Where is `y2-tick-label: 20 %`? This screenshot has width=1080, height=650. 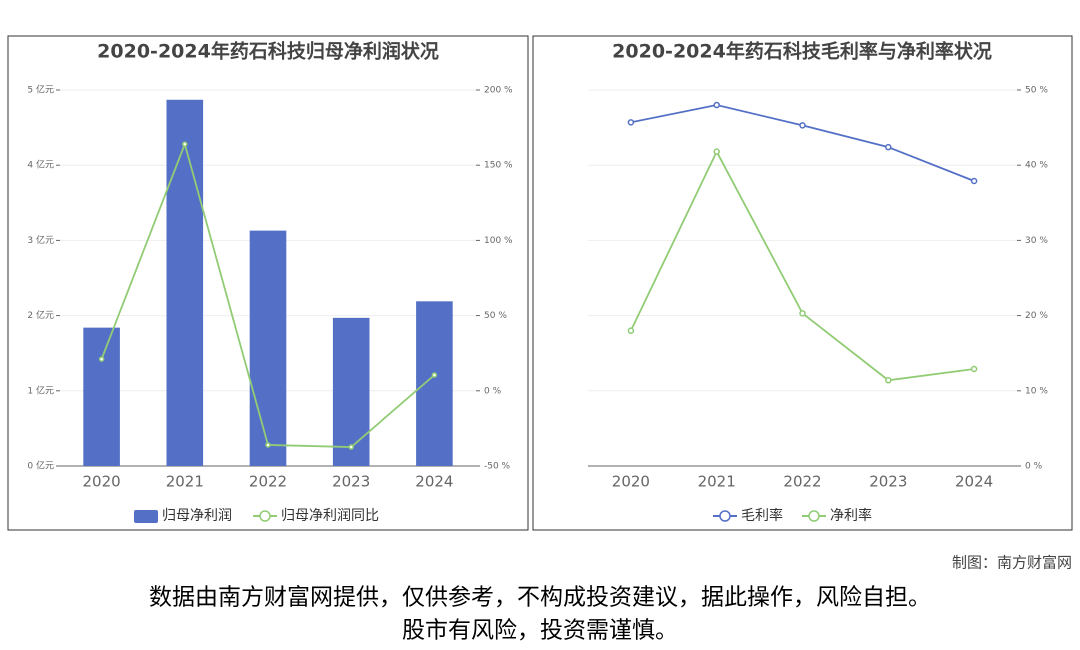 y2-tick-label: 20 % is located at coordinates (1036, 316).